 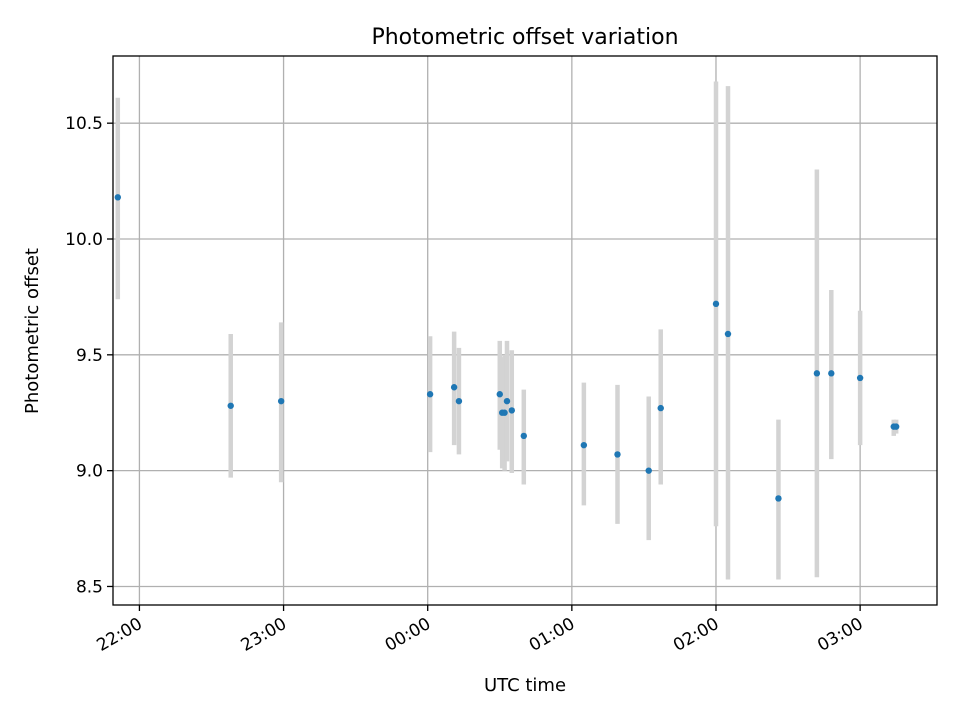 I want to click on y-tick-label: 9.0, so click(x=89, y=472).